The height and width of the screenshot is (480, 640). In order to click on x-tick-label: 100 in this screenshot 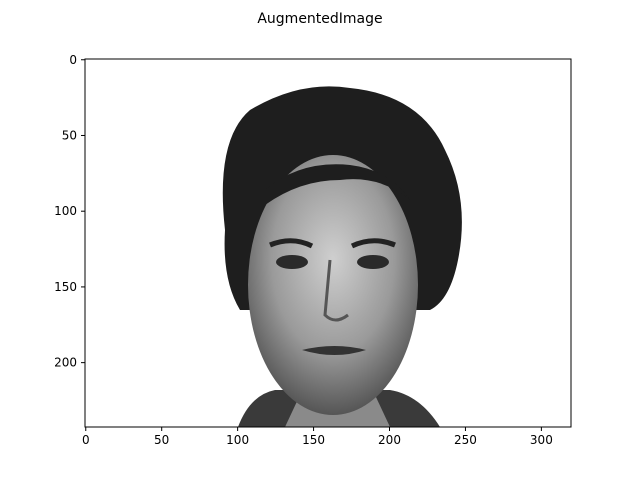, I will do `click(237, 440)`.